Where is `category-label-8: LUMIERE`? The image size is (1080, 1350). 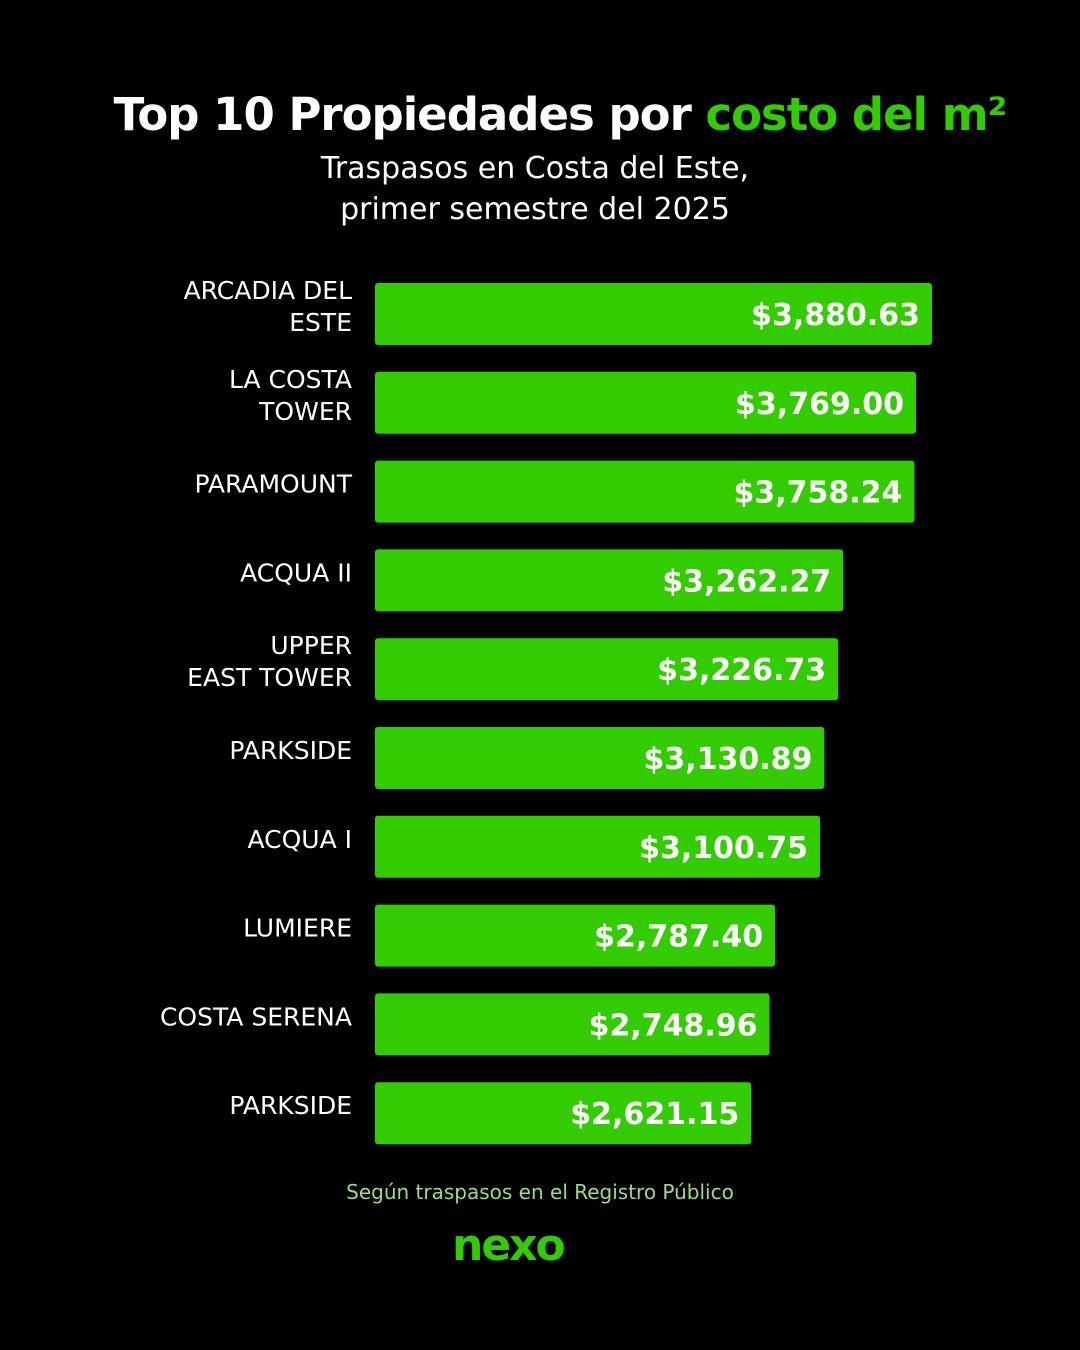 category-label-8: LUMIERE is located at coordinates (297, 928).